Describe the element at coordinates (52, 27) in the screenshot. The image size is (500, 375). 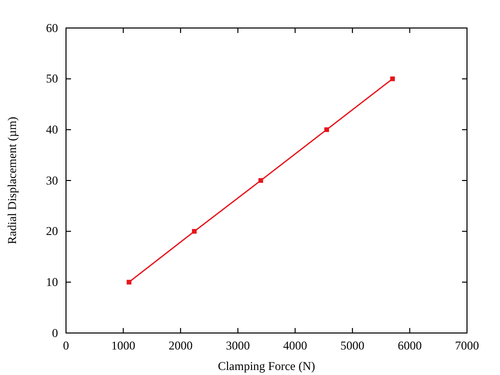
I see `y-tick-label: 60` at that location.